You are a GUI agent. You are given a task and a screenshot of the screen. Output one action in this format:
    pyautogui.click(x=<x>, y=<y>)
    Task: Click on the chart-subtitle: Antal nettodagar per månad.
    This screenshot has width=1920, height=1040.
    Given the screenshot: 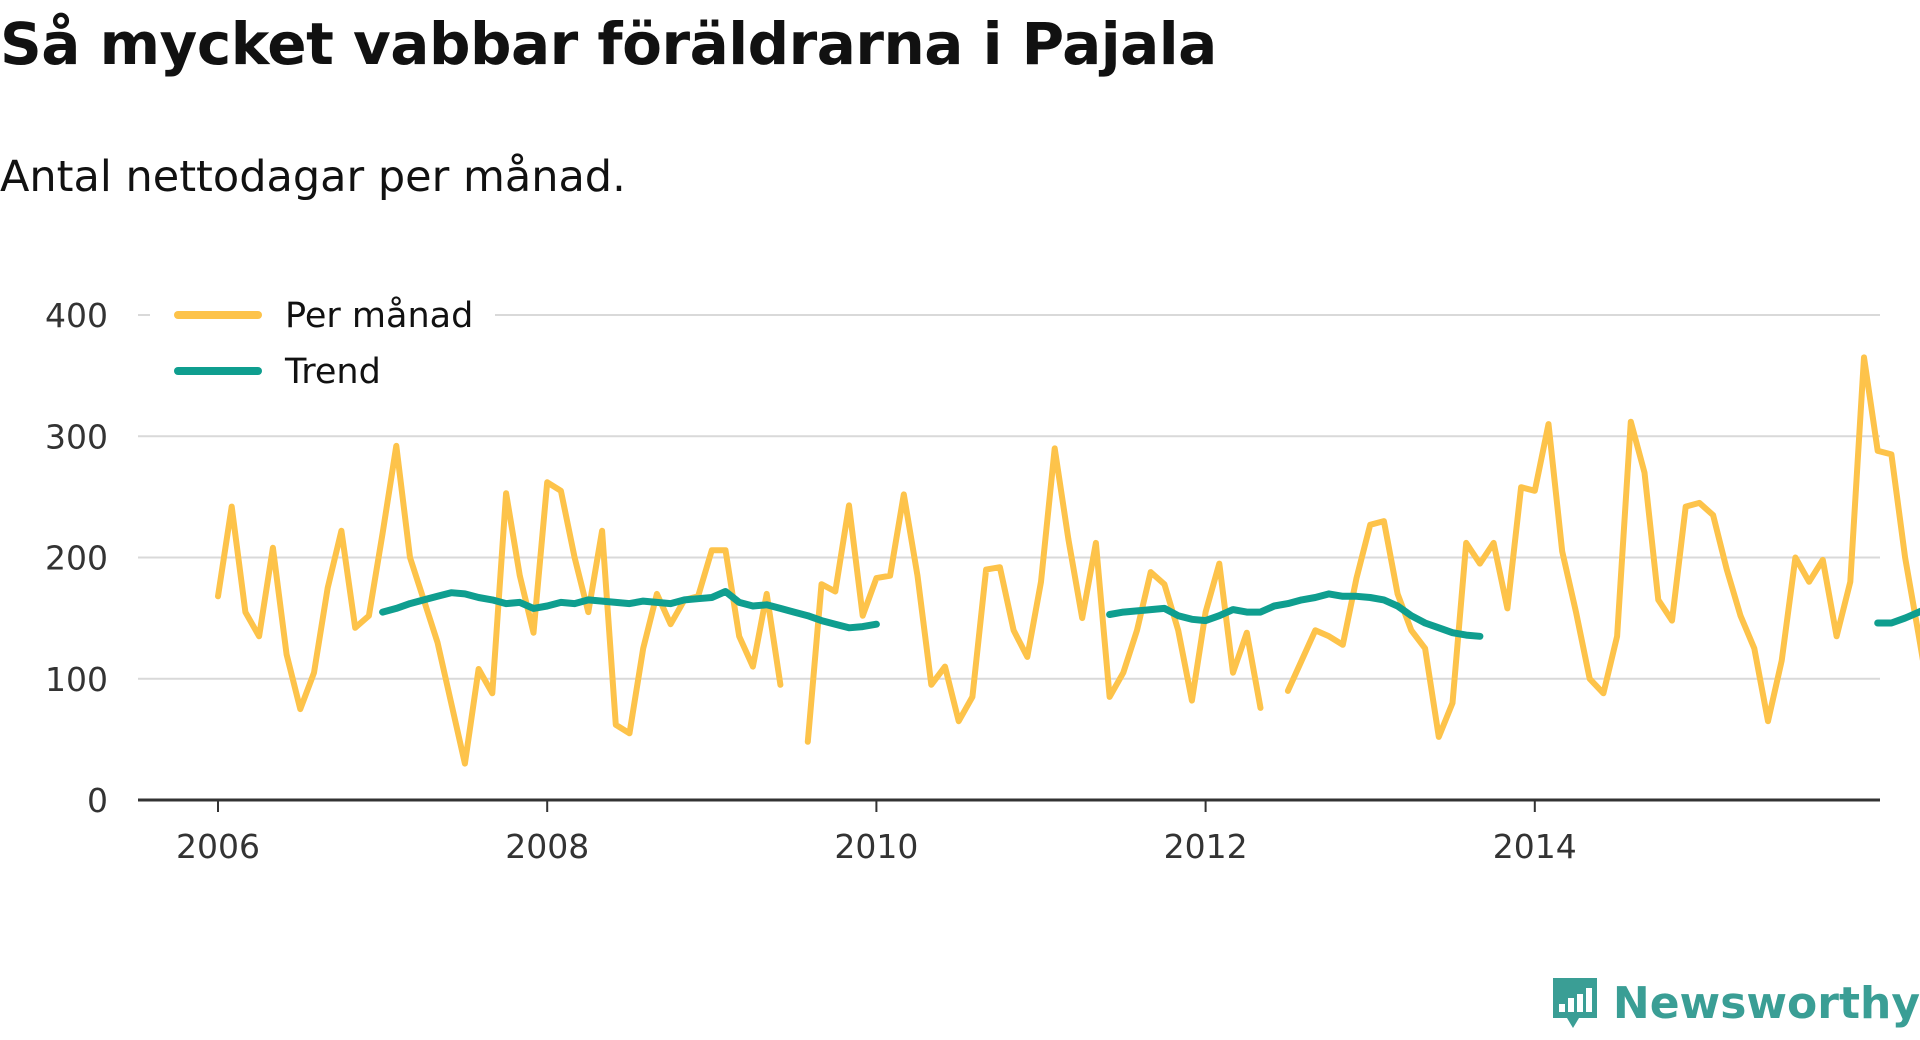 What is the action you would take?
    pyautogui.click(x=313, y=177)
    